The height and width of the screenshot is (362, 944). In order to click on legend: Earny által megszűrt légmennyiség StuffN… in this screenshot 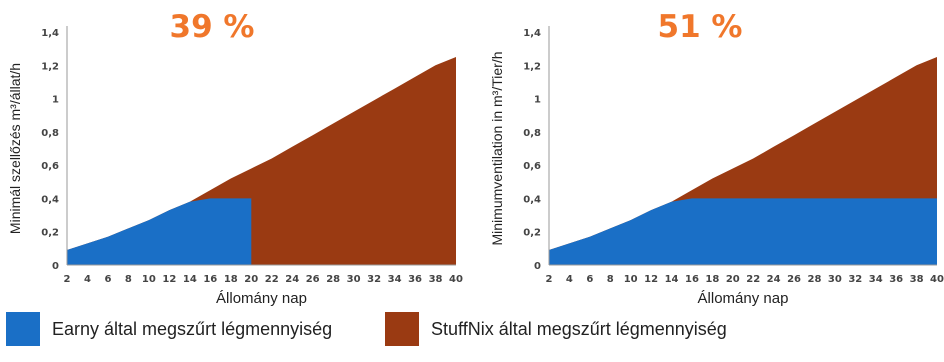, I will do `click(472, 337)`.